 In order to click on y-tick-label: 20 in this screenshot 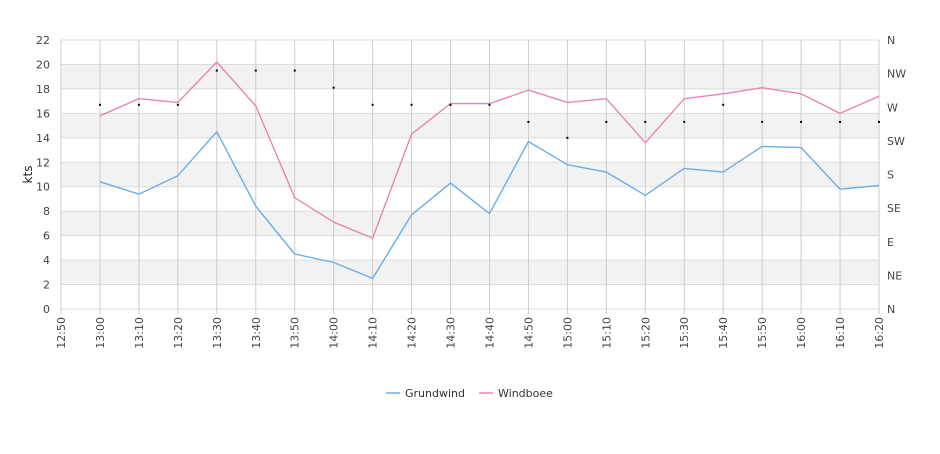, I will do `click(43, 64)`.